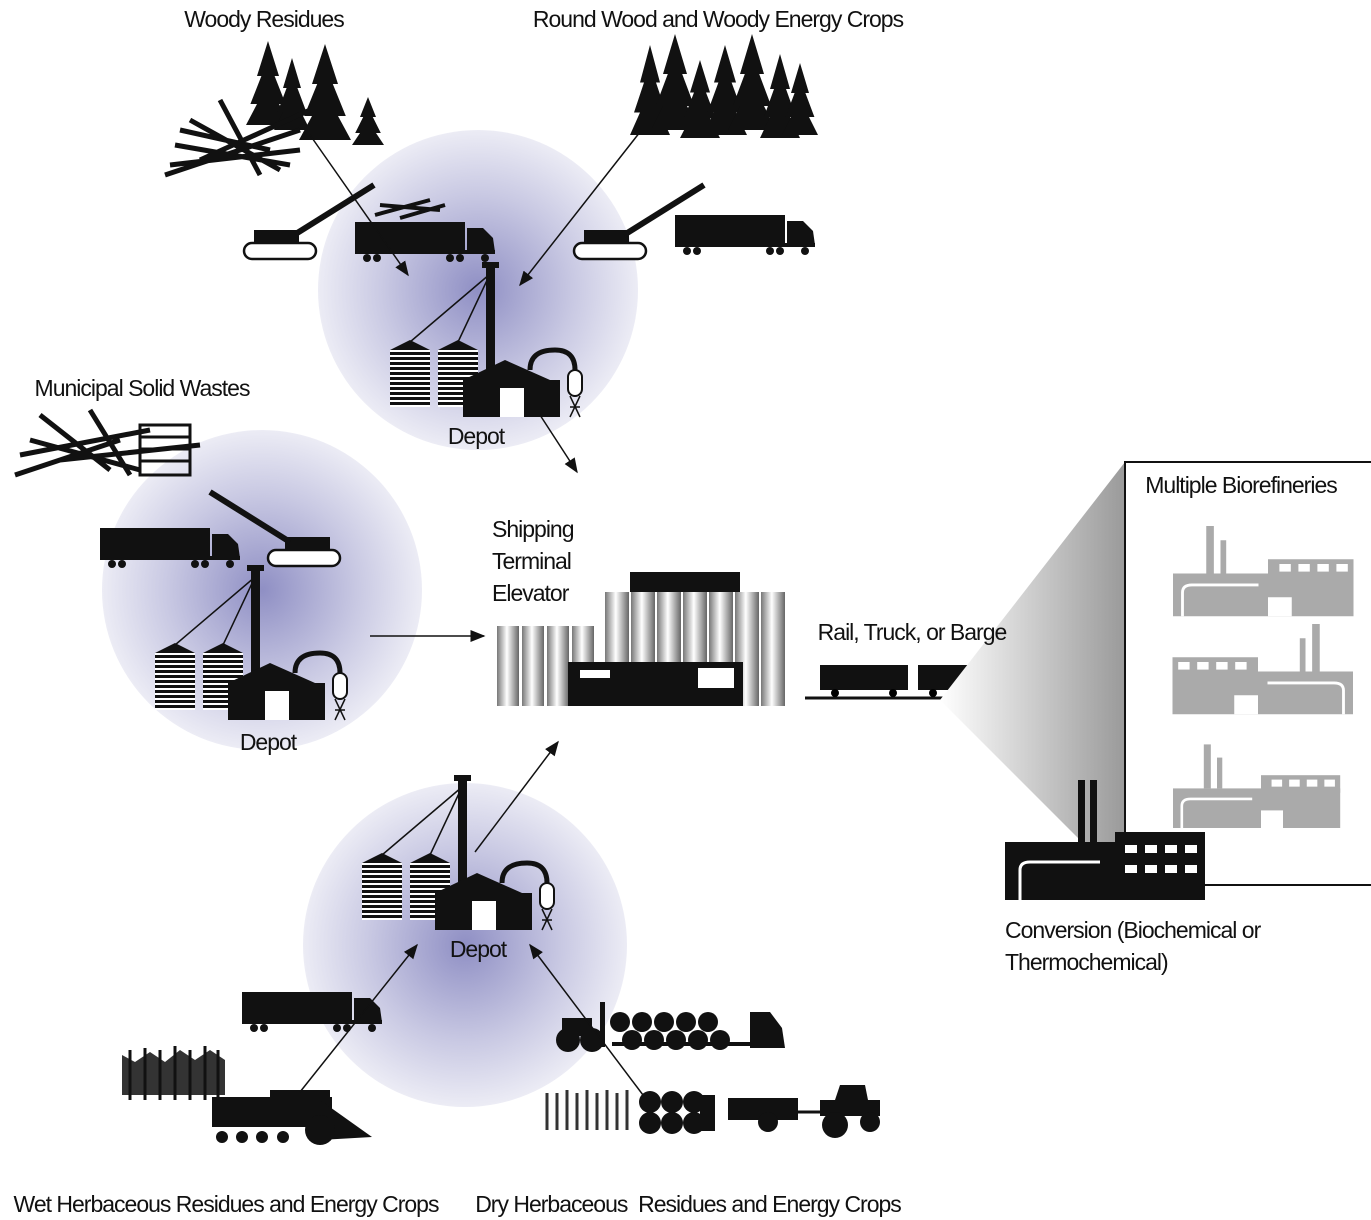 This screenshot has width=1371, height=1220. Describe the element at coordinates (142, 388) in the screenshot. I see `source-label: Municipal Solid Wastes` at that location.